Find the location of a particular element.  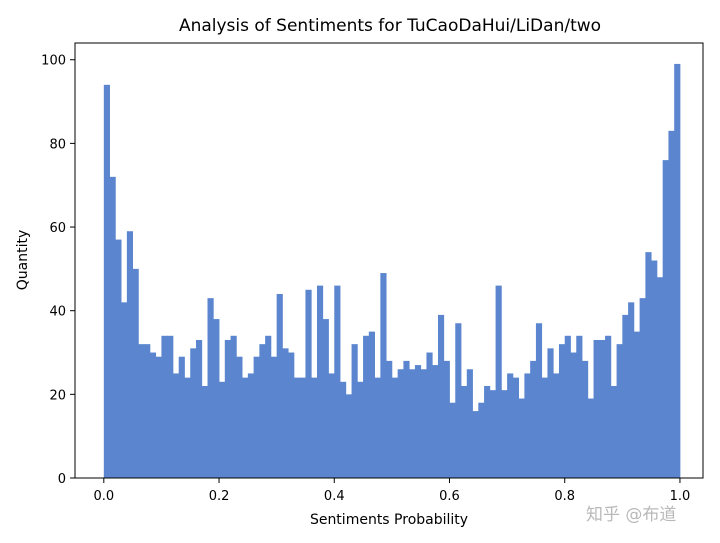

x-tick-label: 0.6 is located at coordinates (449, 496).